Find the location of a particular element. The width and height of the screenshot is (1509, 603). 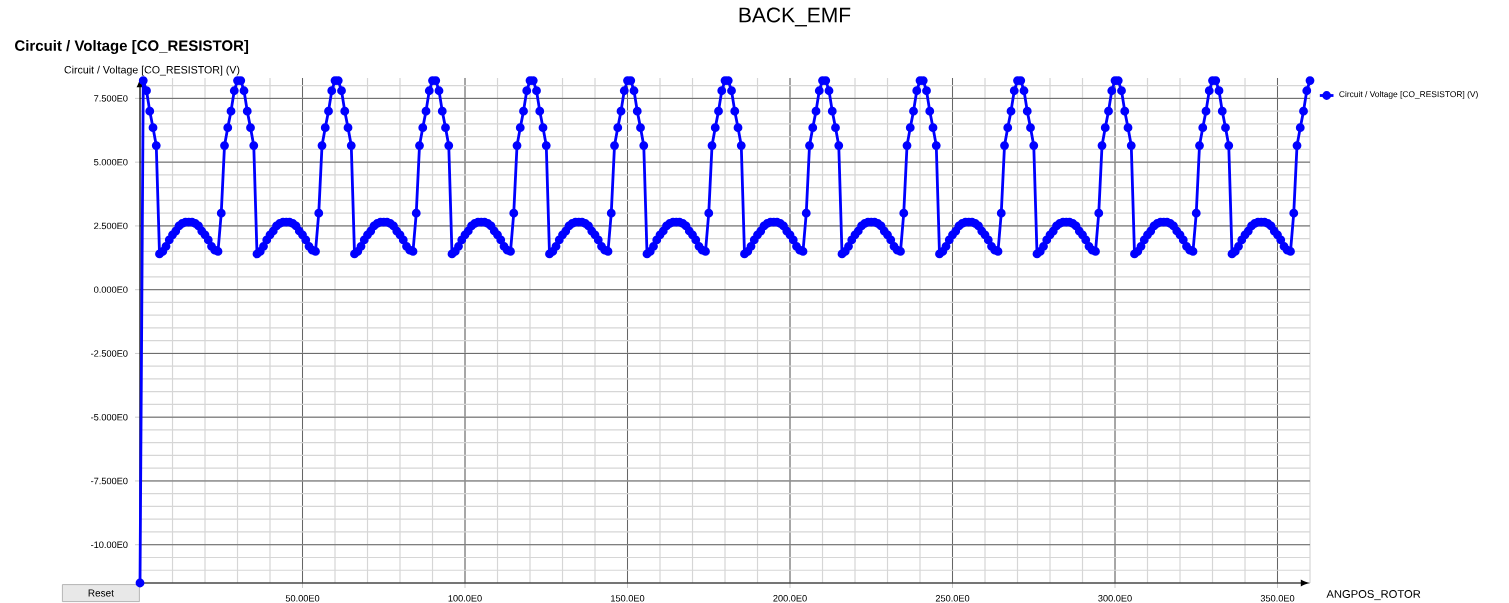

y-tick-label: -5.000E0 is located at coordinates (109, 417).